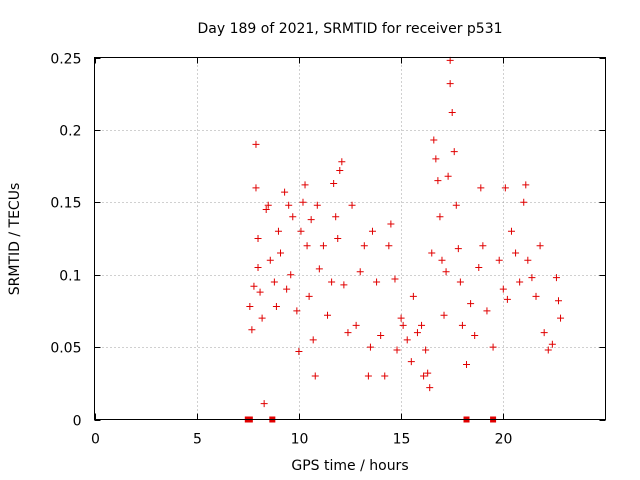 This screenshot has width=640, height=480. Describe the element at coordinates (504, 440) in the screenshot. I see `x-tick-label: 20` at that location.